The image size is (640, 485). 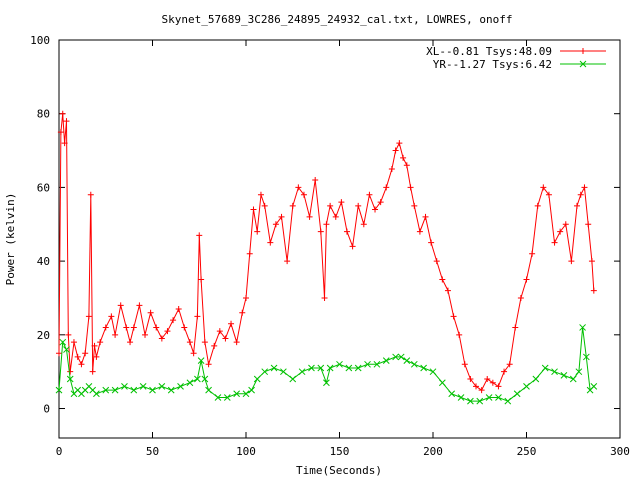 What do you see at coordinates (340, 451) in the screenshot?
I see `x-tick-label: 150` at bounding box center [340, 451].